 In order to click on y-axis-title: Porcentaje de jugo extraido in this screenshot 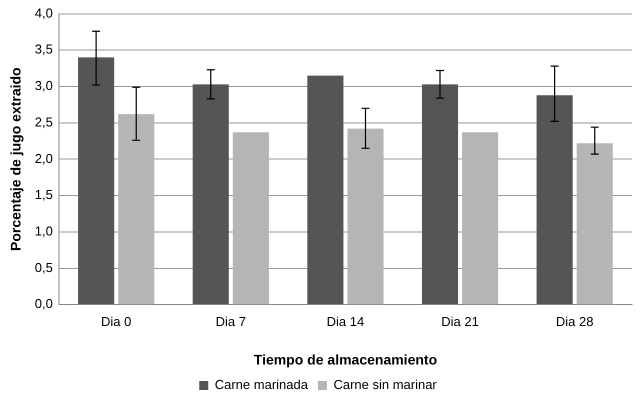, I will do `click(15, 159)`.